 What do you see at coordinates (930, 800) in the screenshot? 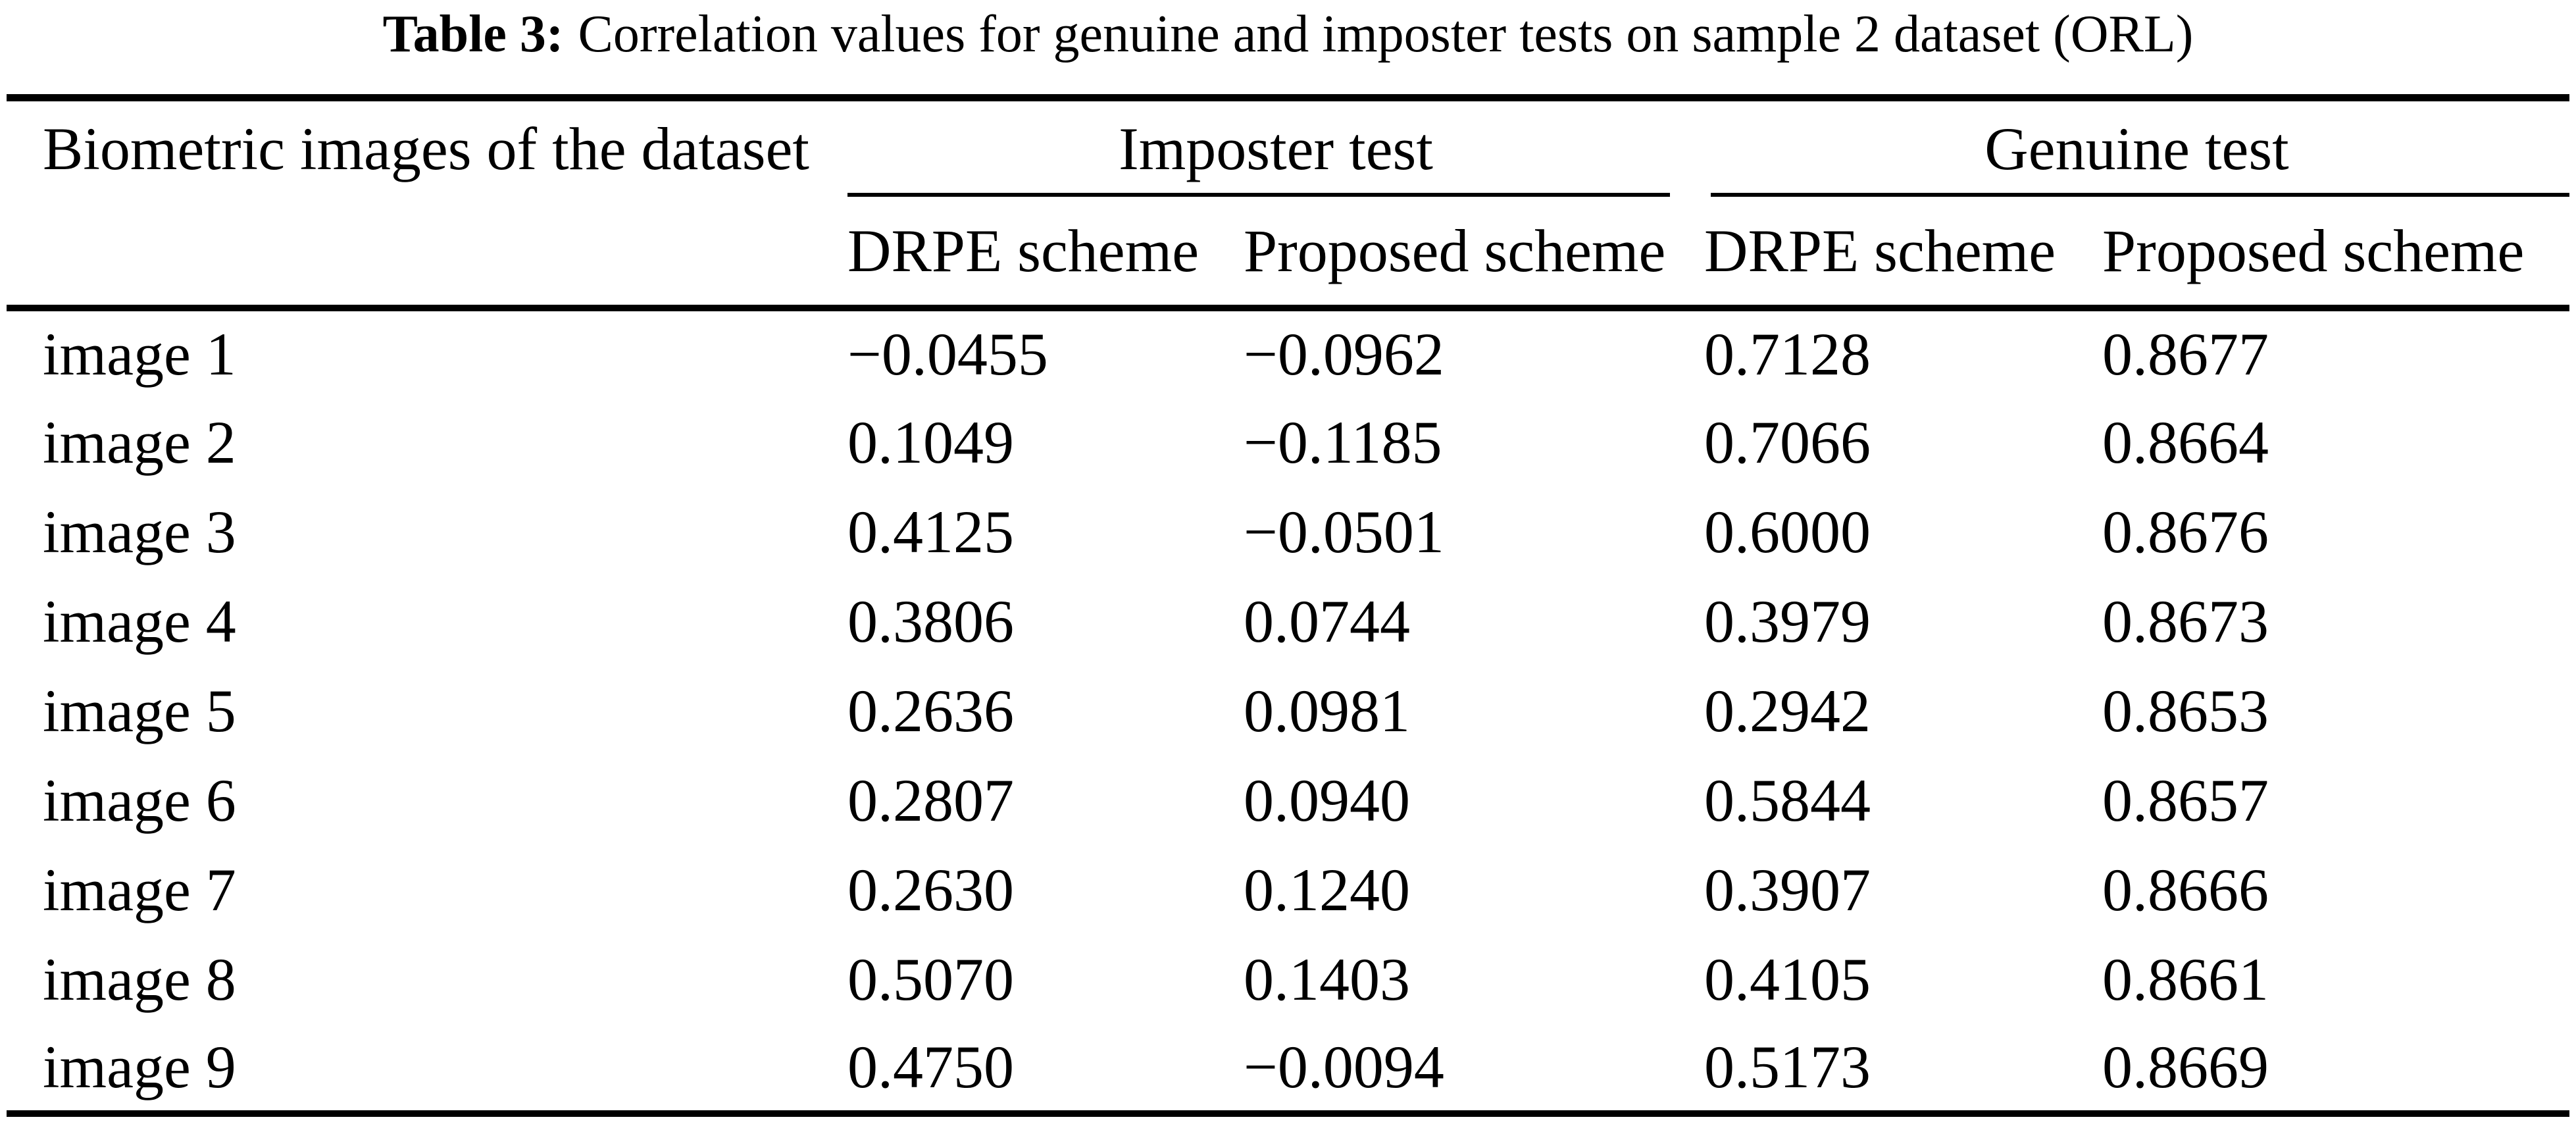
I see `cell-imposter-drpe: 0.2807` at bounding box center [930, 800].